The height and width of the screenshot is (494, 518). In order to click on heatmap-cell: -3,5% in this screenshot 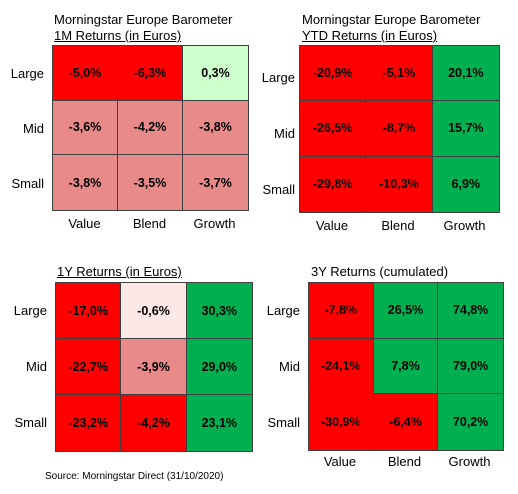, I will do `click(150, 182)`.